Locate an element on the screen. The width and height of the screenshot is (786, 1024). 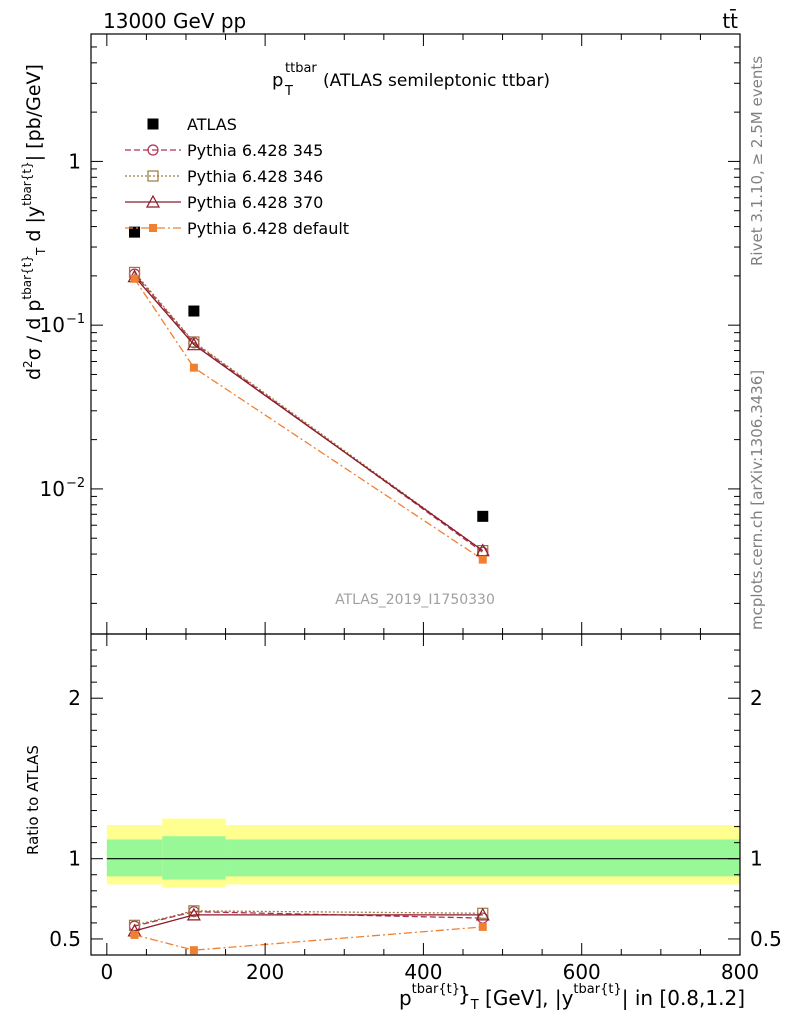
series-line-p370 is located at coordinates (309, 414).